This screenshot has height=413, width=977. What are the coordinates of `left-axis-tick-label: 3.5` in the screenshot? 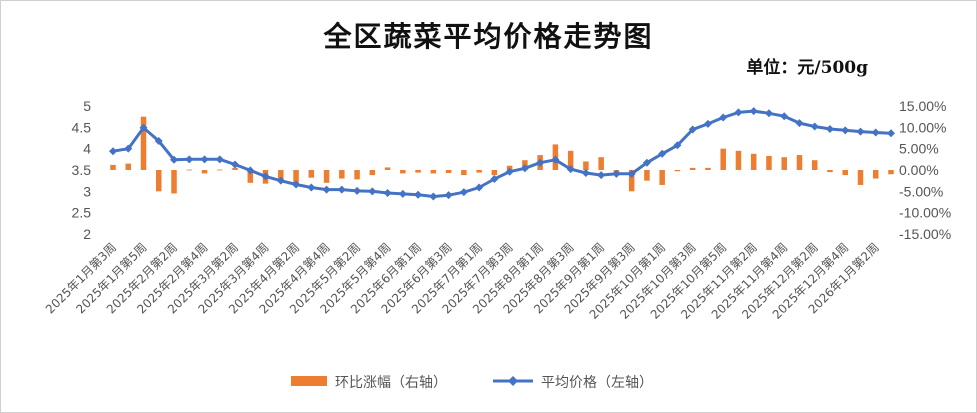 It's located at (82, 170).